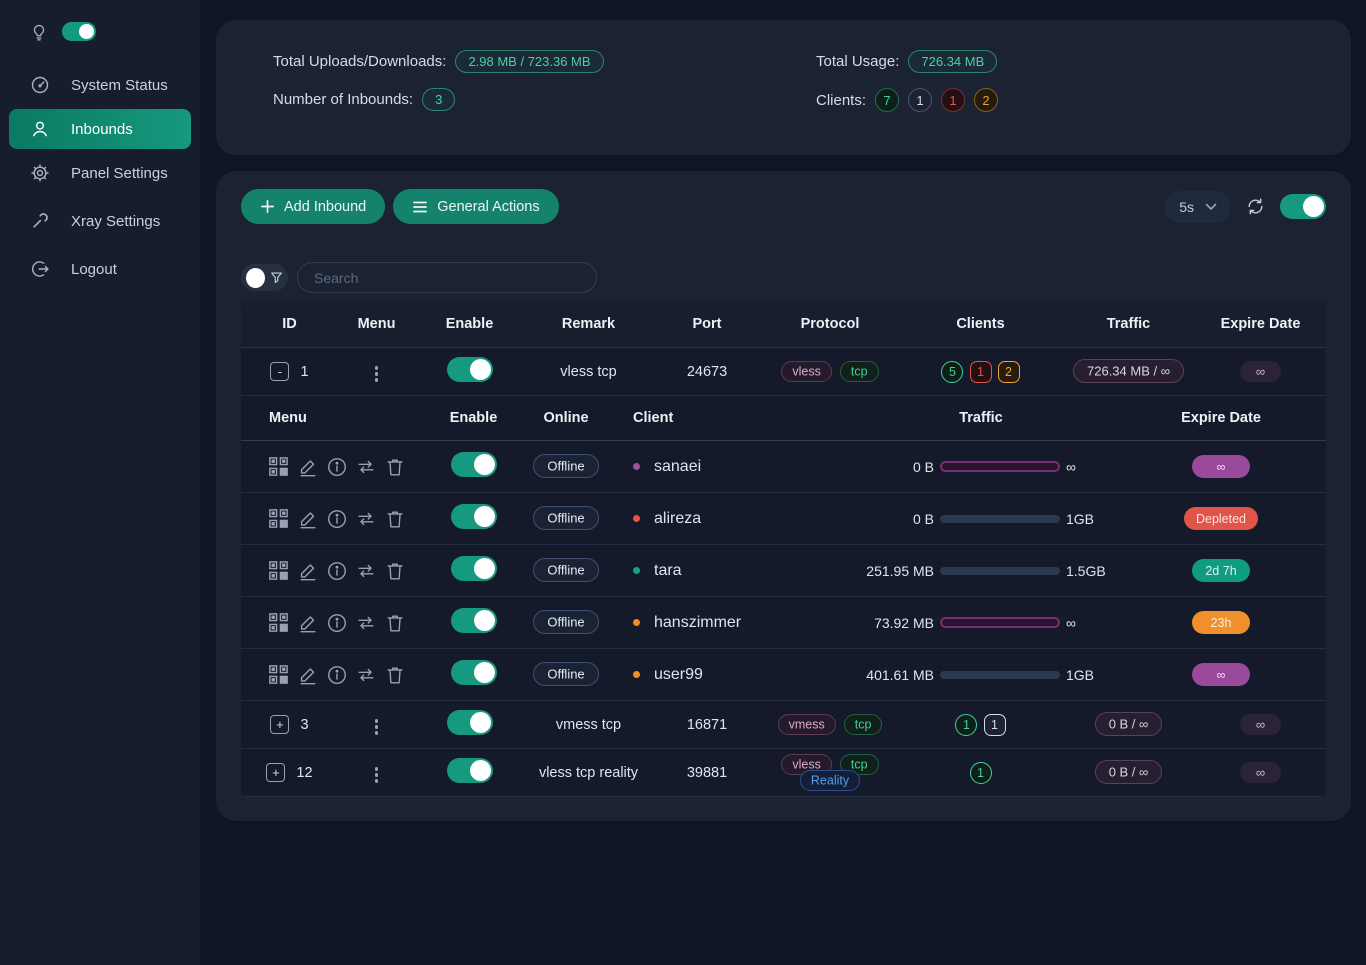  I want to click on collapse-row-button: -, so click(280, 371).